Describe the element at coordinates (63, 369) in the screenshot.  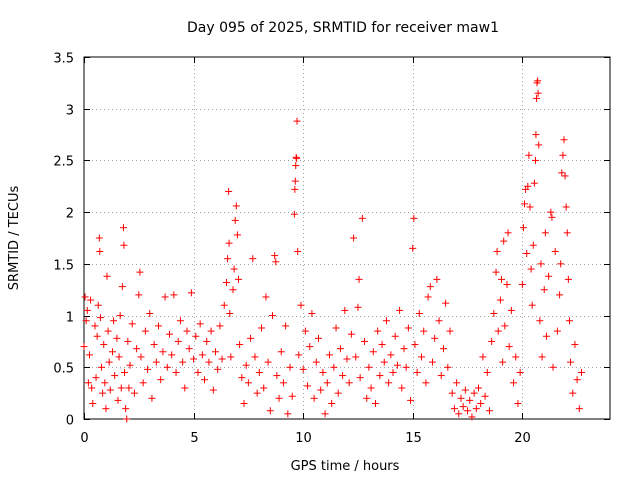
I see `y-tick-label: 0.5` at that location.